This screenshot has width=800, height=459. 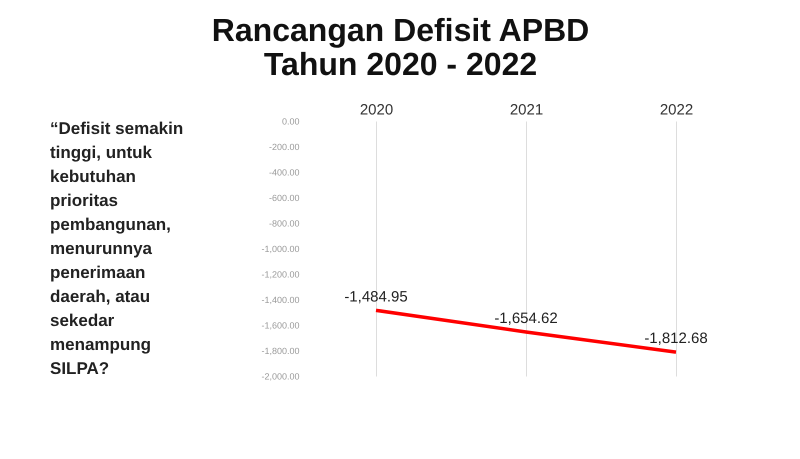 I want to click on text: “Defisit semakin tinggi, untuk kebutuhan prioritas pembangunan, menurunnya penerimaan daerah, atau sekedar menampung SILPA?, so click(x=117, y=248).